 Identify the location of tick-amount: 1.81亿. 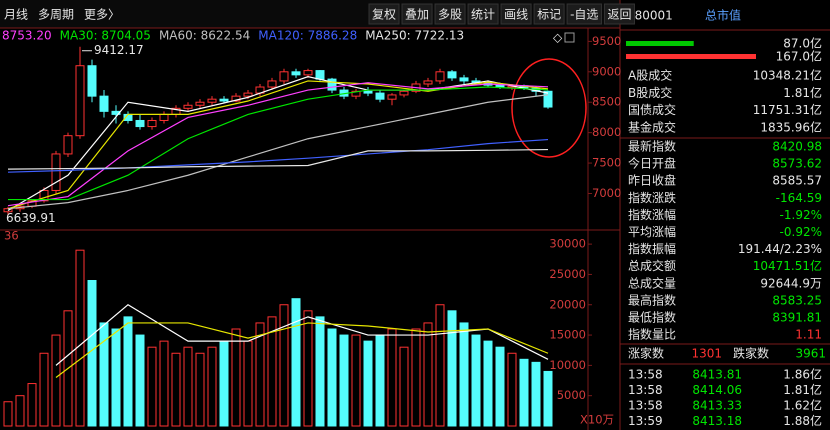
(802, 389).